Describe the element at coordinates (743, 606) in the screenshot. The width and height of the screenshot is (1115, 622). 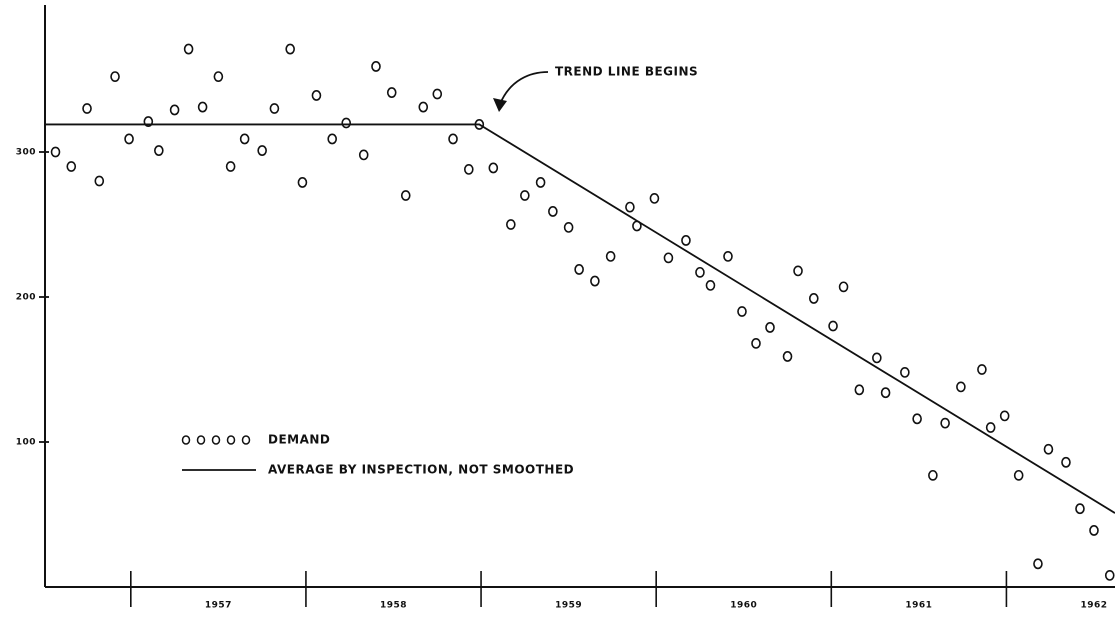
I see `x-category-label: 1960` at that location.